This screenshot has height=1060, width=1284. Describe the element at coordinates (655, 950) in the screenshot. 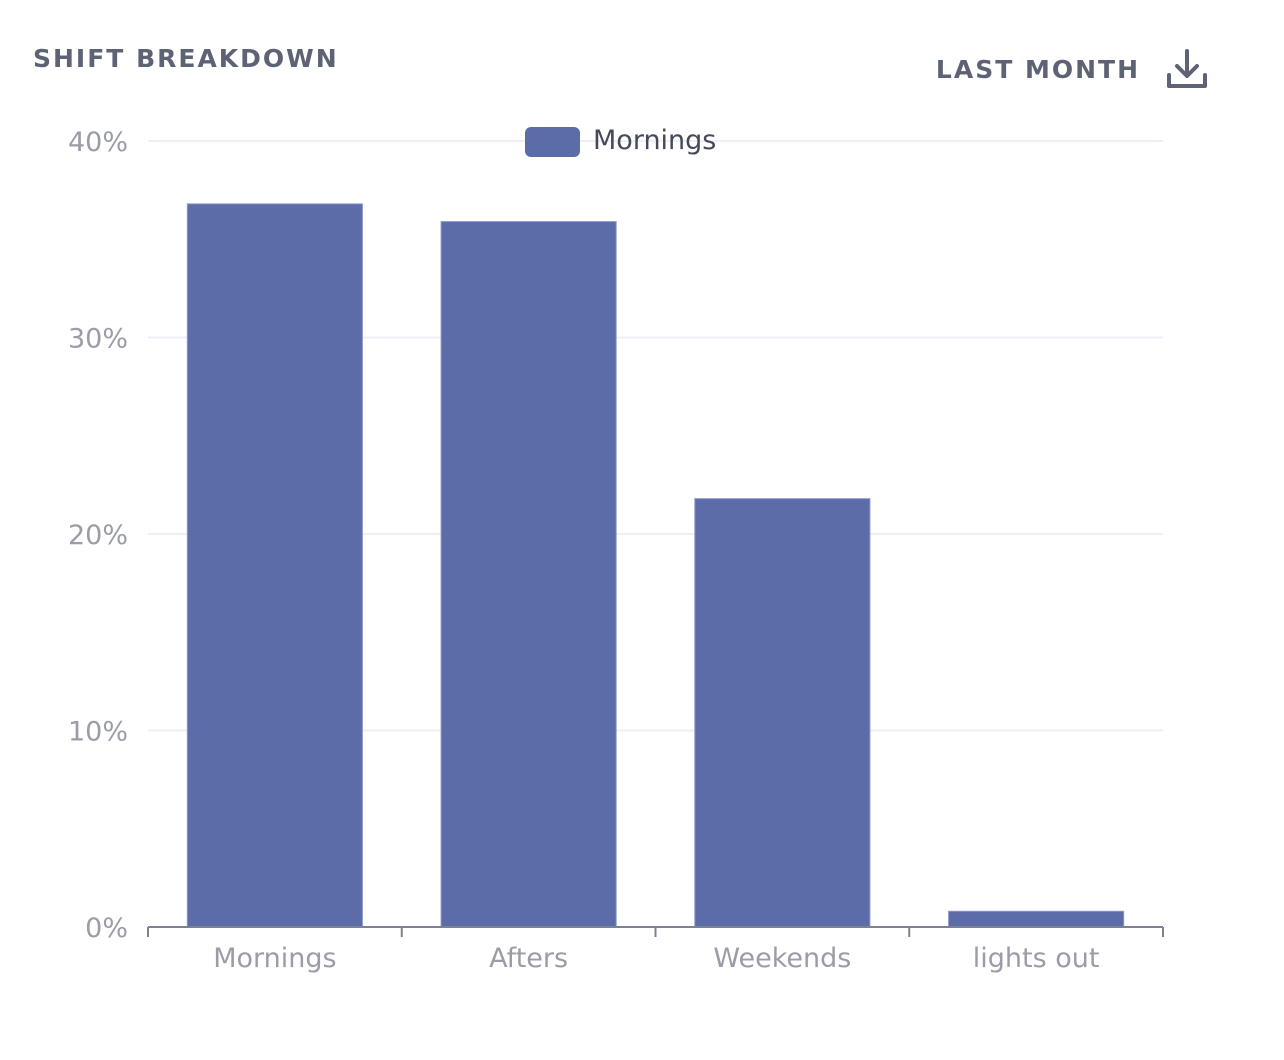

I see `x-axis: Mornings Afters Weekends lights out` at that location.